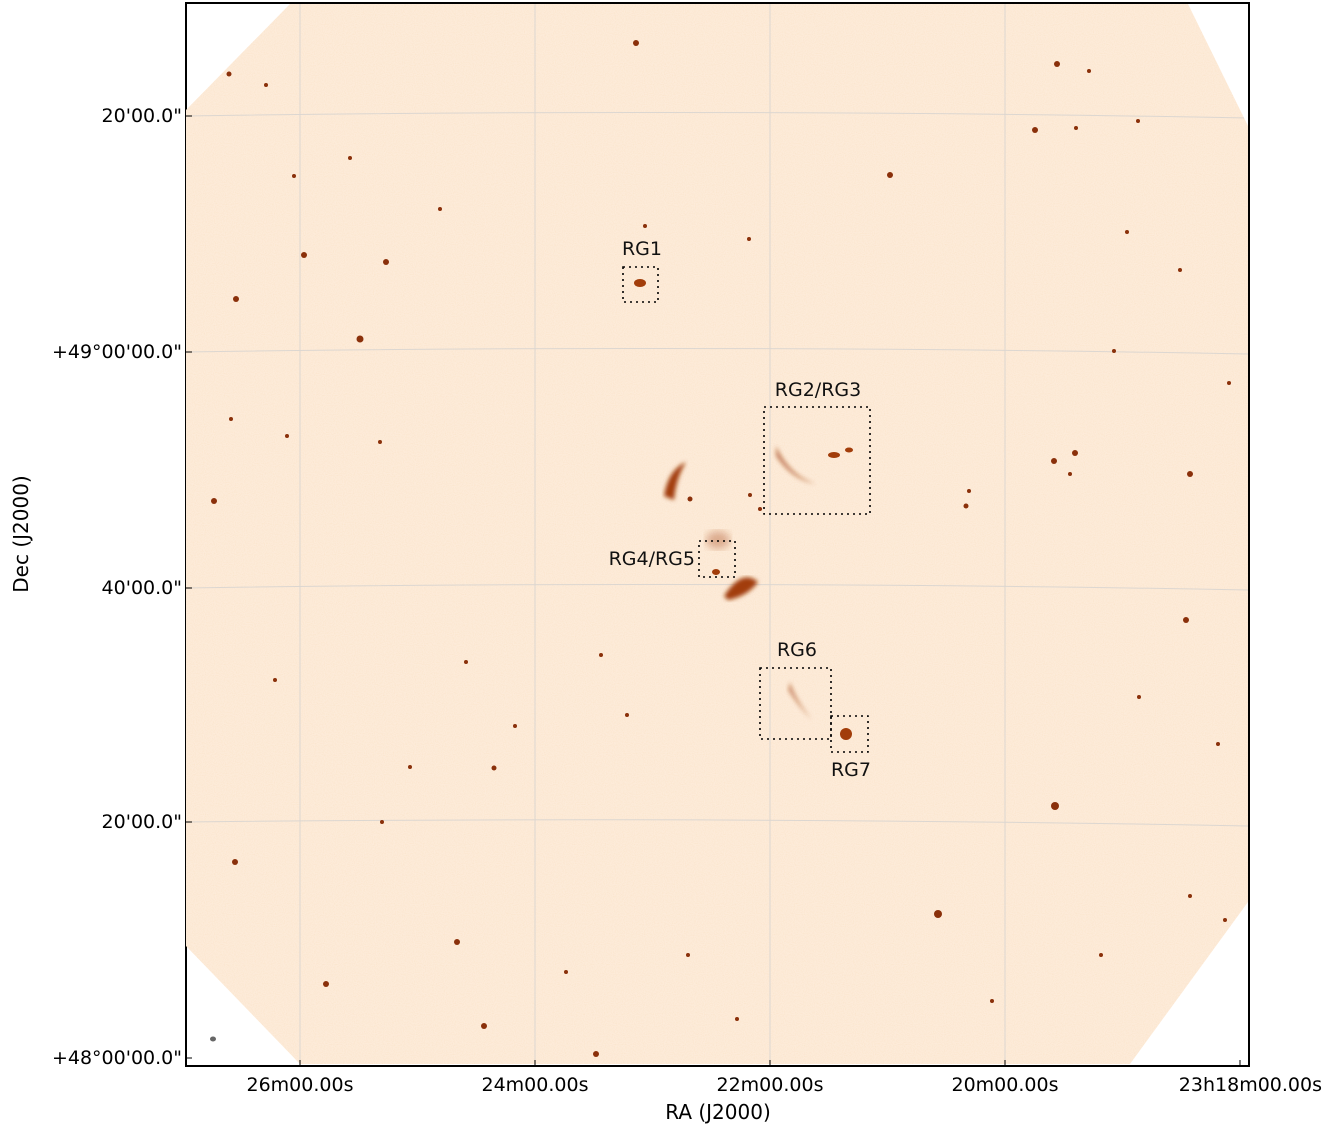 The width and height of the screenshot is (1339, 1131). I want to click on x-tick-label: 24m00.00s, so click(535, 1085).